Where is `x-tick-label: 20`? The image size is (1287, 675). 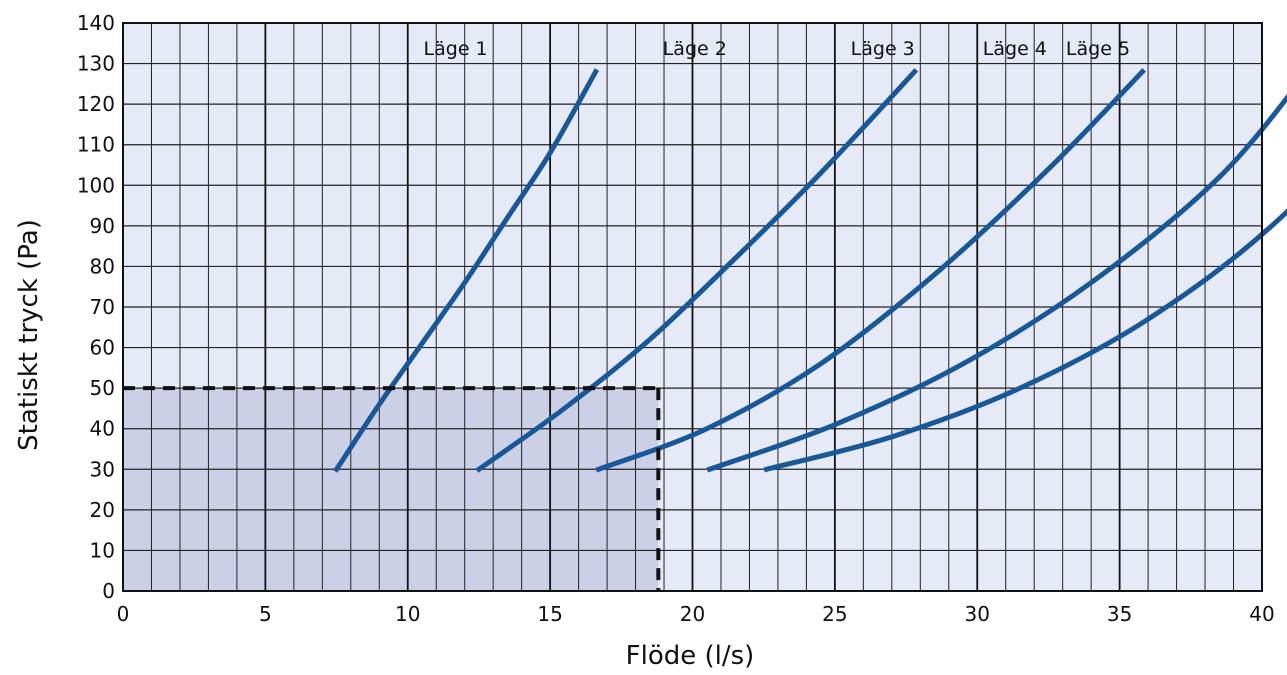
x-tick-label: 20 is located at coordinates (692, 614).